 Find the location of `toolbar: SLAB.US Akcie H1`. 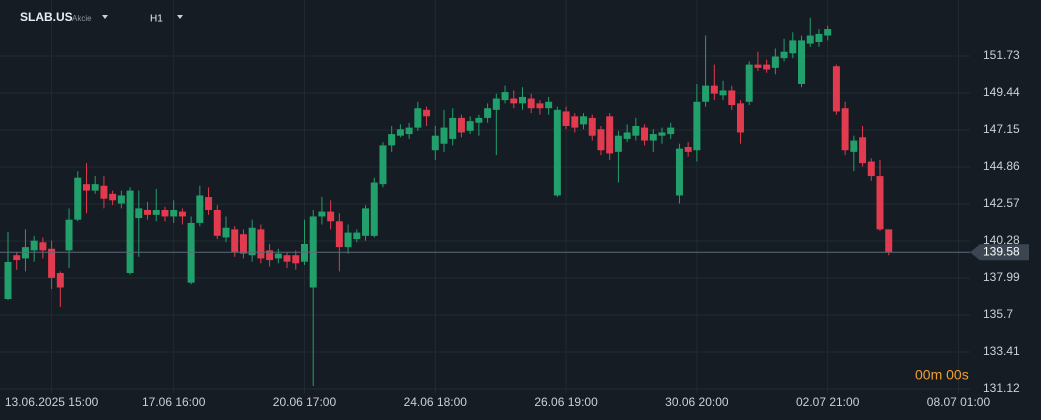

toolbar: SLAB.US Akcie H1 is located at coordinates (101, 17).